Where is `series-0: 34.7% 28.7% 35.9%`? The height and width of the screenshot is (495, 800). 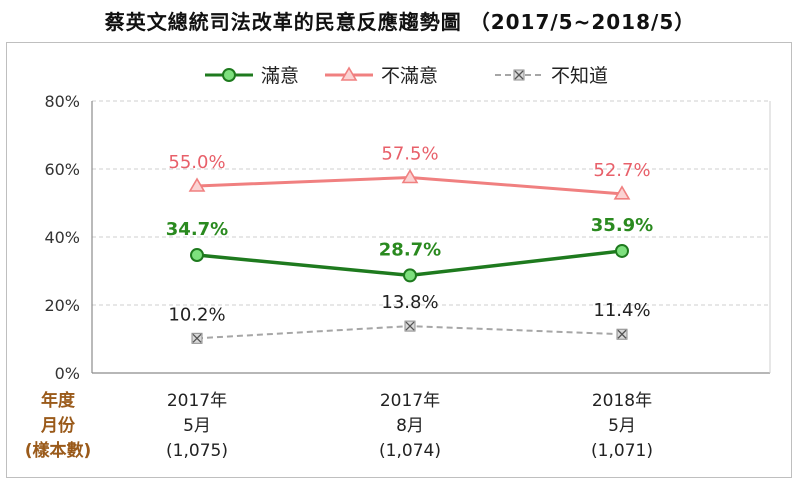
series-0: 34.7% 28.7% 35.9% is located at coordinates (409, 249).